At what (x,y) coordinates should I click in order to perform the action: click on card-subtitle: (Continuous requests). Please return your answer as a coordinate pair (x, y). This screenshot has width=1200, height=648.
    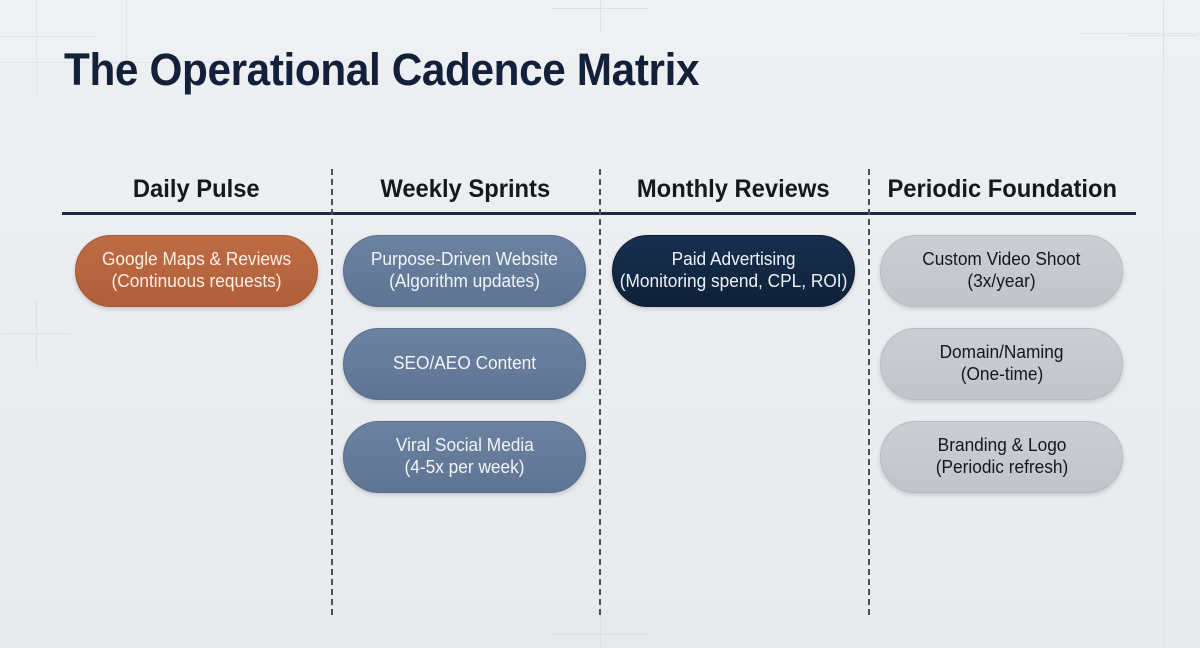
    Looking at the image, I should click on (196, 281).